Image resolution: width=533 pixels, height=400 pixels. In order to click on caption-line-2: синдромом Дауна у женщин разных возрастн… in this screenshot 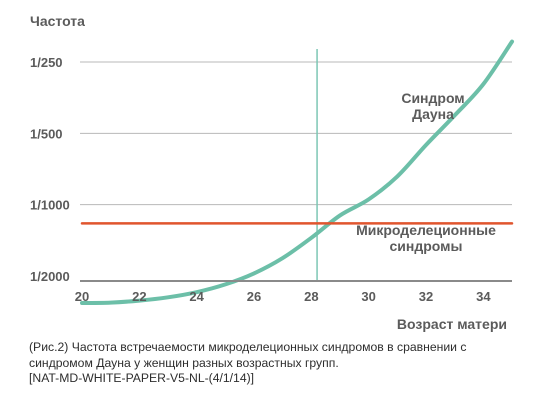, I will do `click(184, 362)`.